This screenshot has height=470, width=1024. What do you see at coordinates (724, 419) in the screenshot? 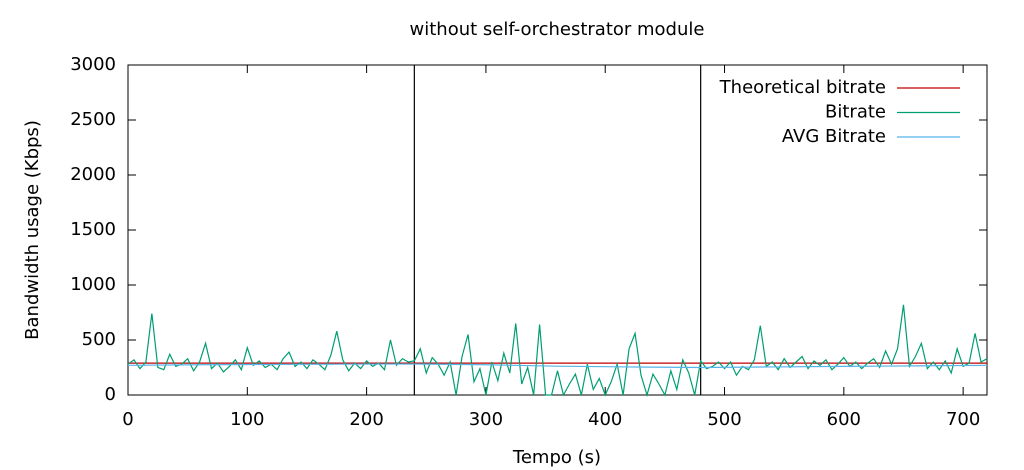
I see `x-tick-label: 500` at bounding box center [724, 419].